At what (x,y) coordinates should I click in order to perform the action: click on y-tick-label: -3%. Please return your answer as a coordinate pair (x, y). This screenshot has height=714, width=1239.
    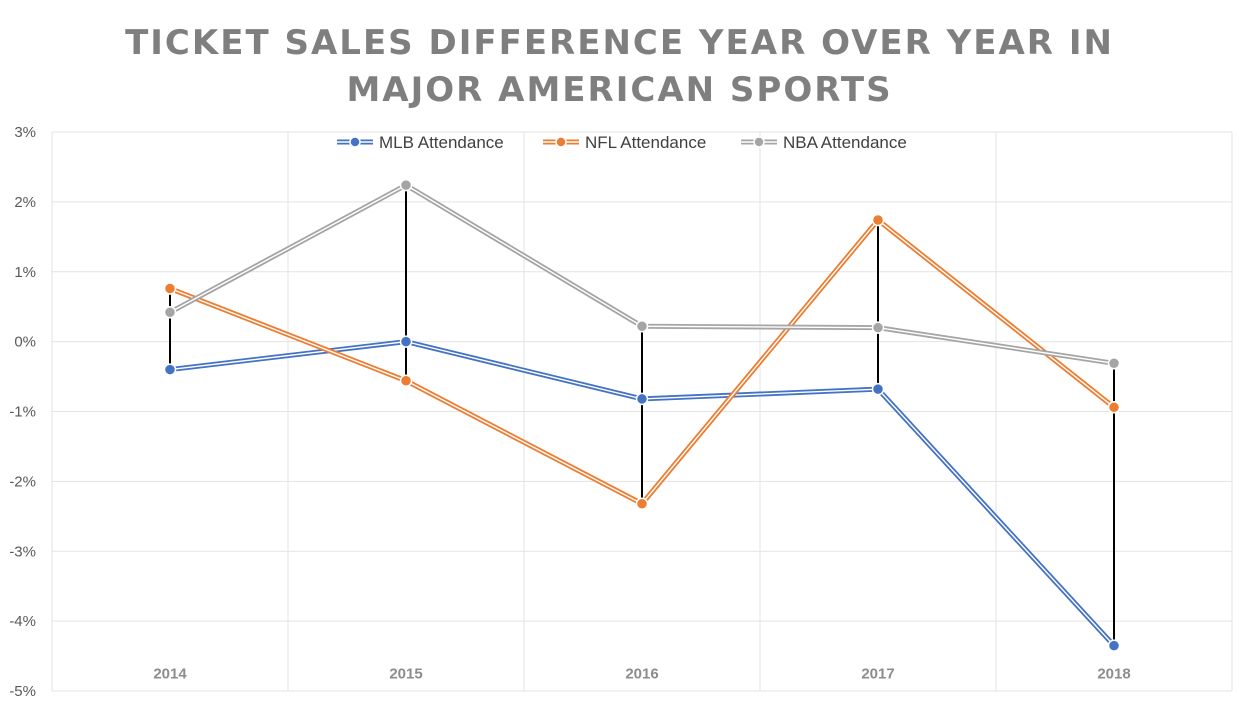
    Looking at the image, I should click on (22, 551).